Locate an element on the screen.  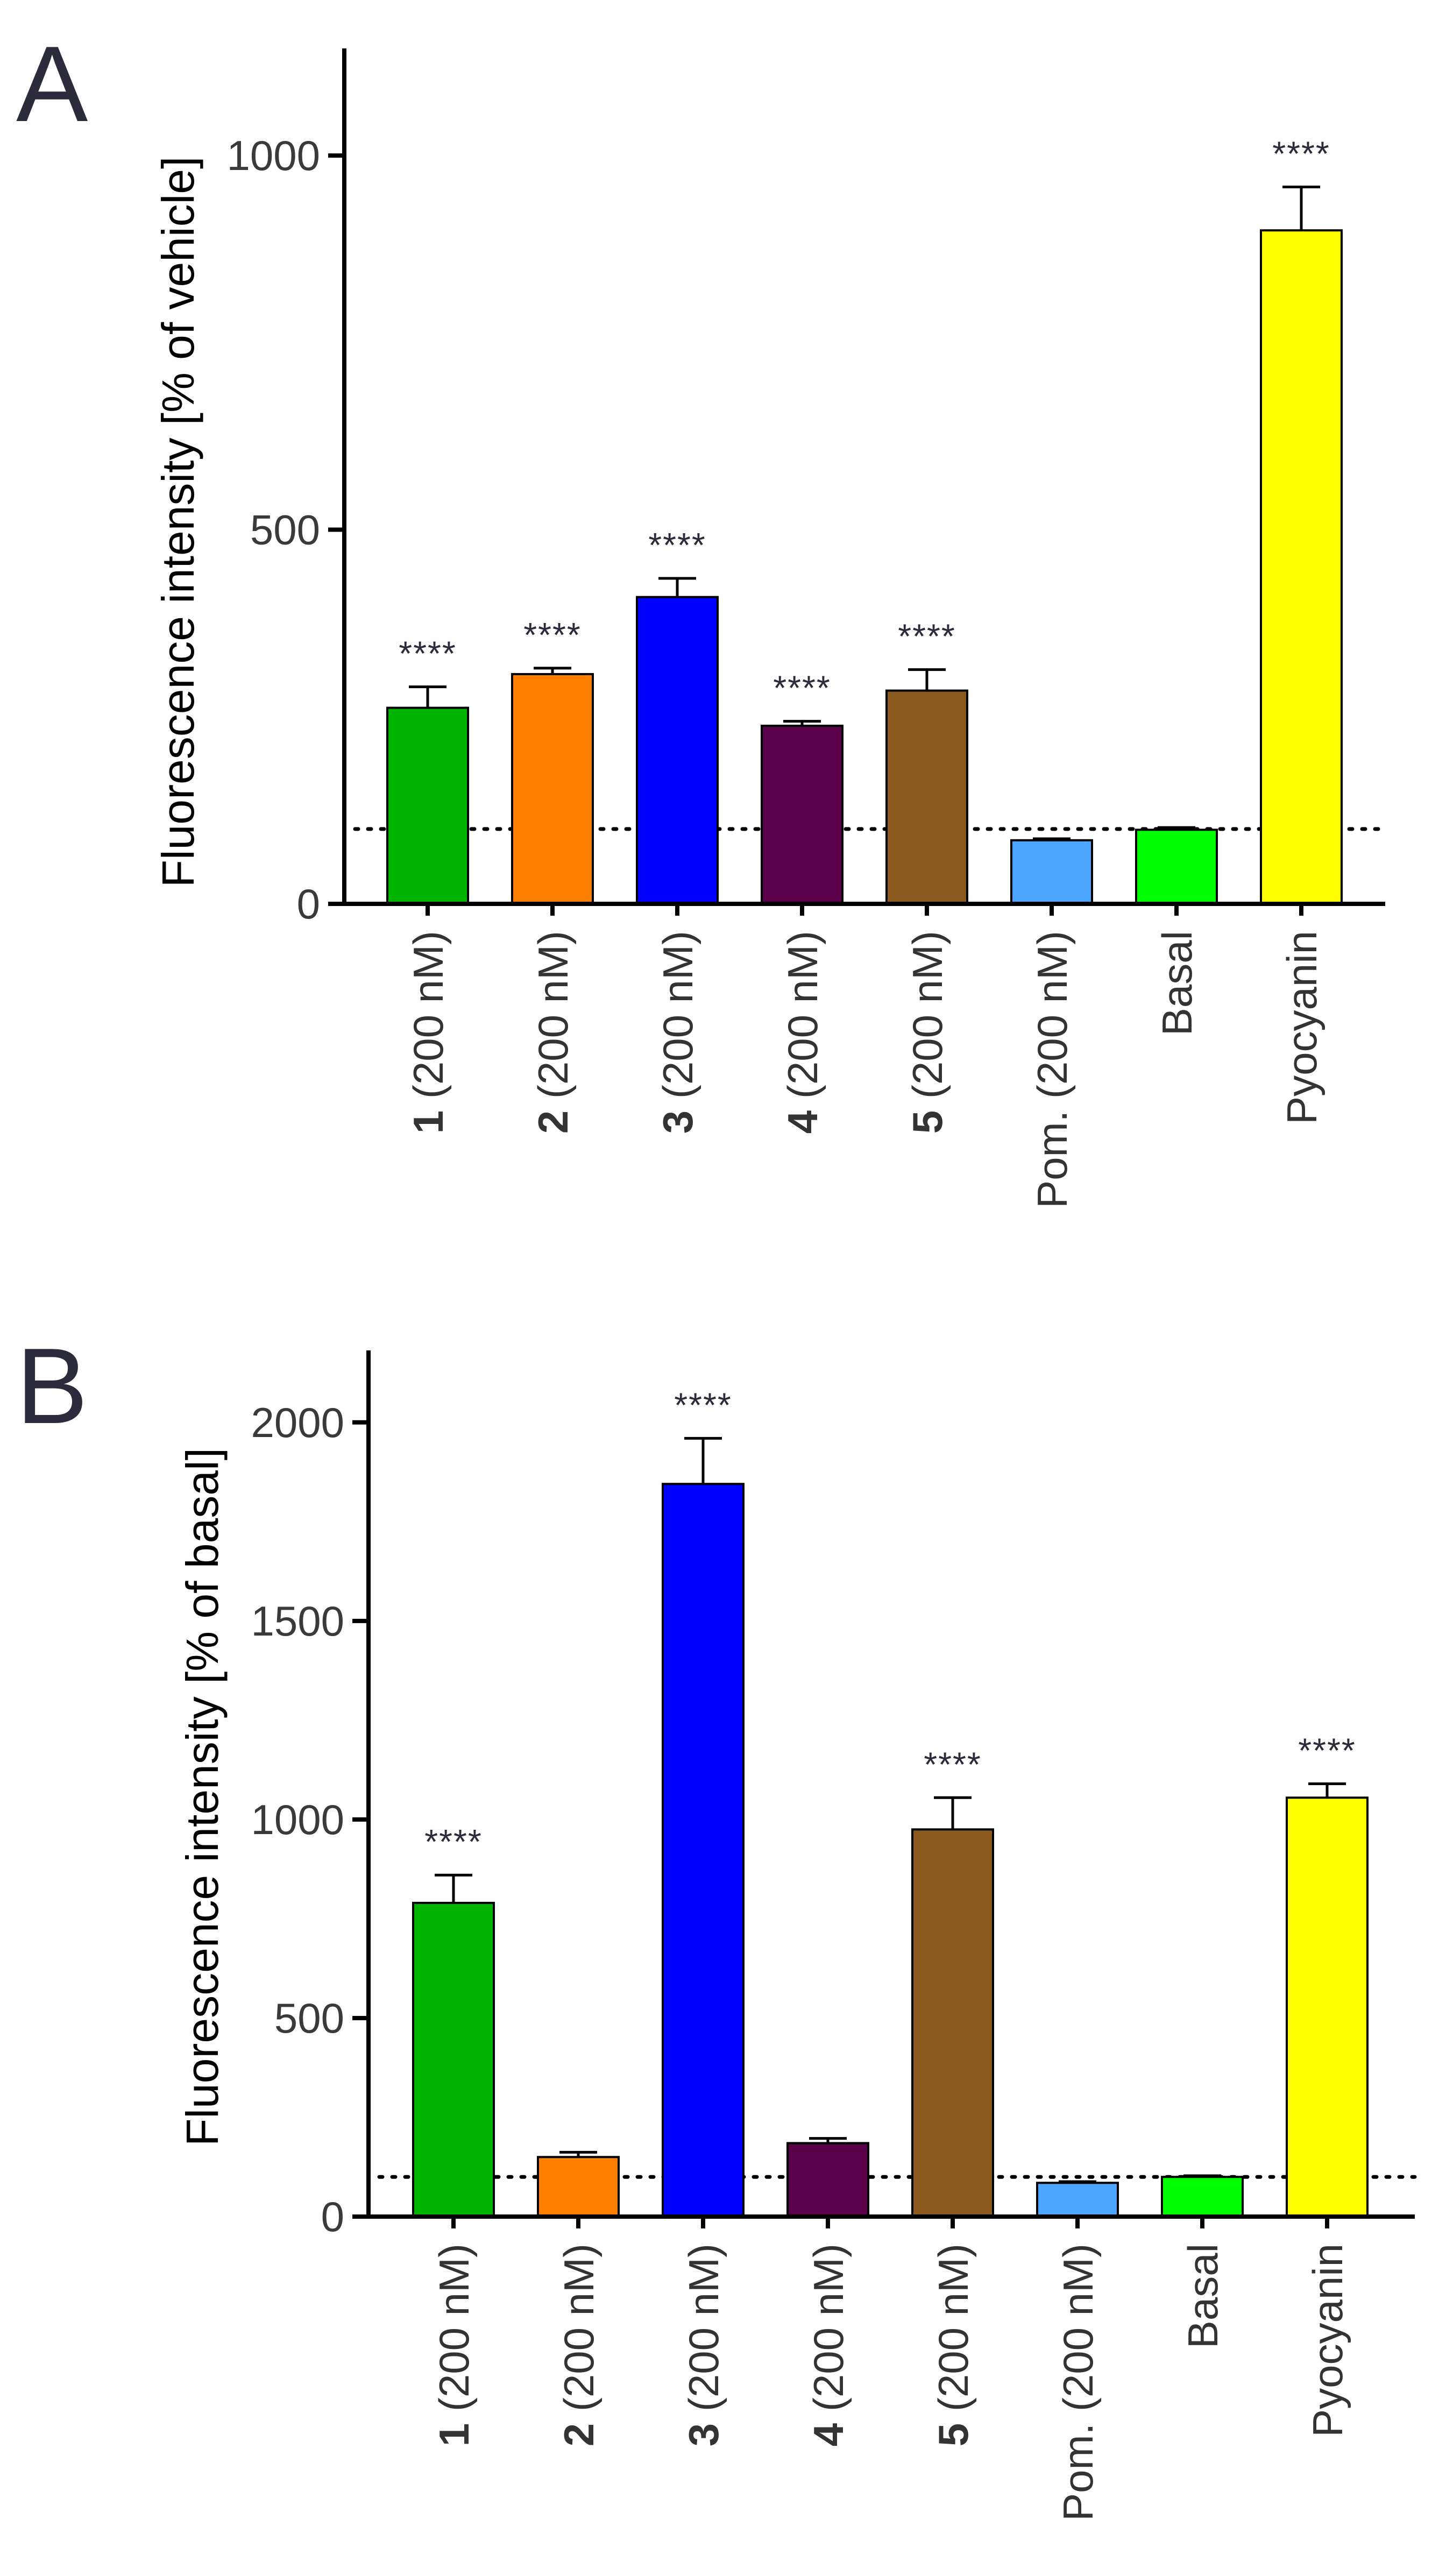
category-label-b-7: Basal is located at coordinates (1203, 2296).